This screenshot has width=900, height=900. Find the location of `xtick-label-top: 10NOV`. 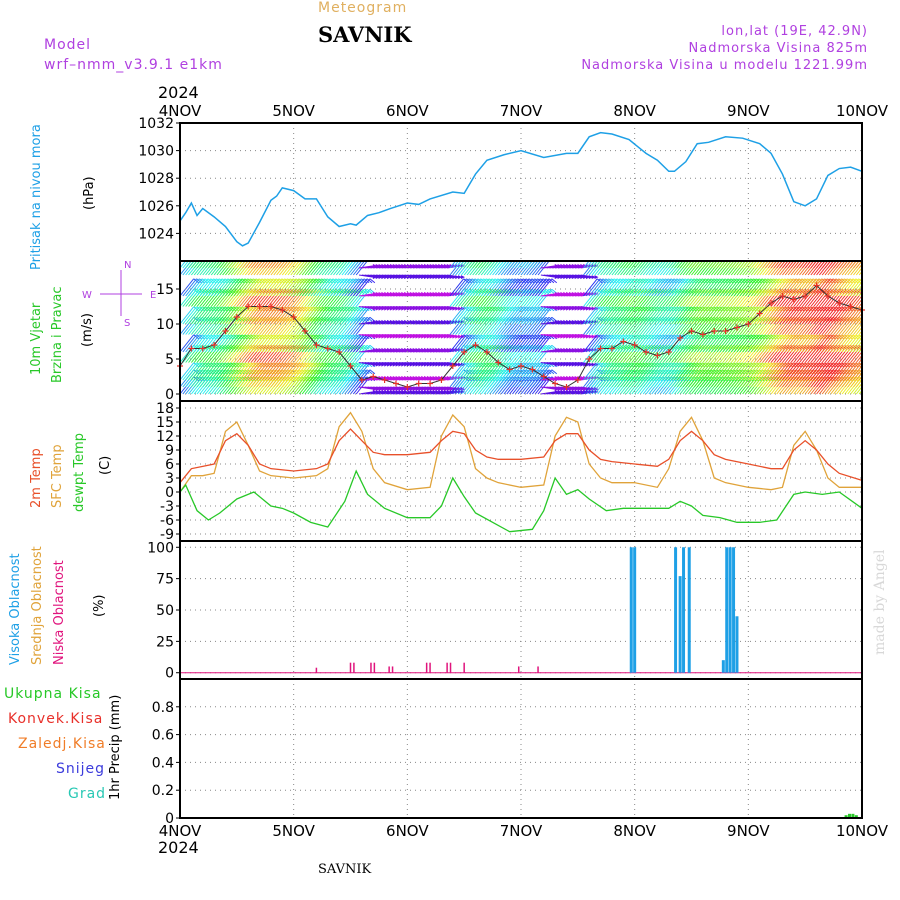

xtick-label-top: 10NOV is located at coordinates (862, 111).